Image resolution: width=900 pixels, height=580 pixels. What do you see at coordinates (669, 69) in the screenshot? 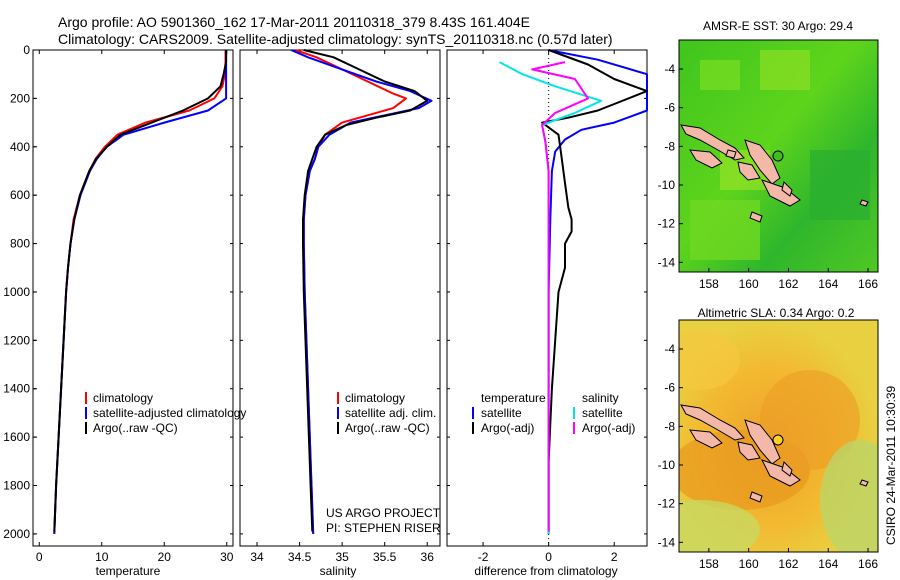
I see `sst-map-ytick-label: -4` at bounding box center [669, 69].